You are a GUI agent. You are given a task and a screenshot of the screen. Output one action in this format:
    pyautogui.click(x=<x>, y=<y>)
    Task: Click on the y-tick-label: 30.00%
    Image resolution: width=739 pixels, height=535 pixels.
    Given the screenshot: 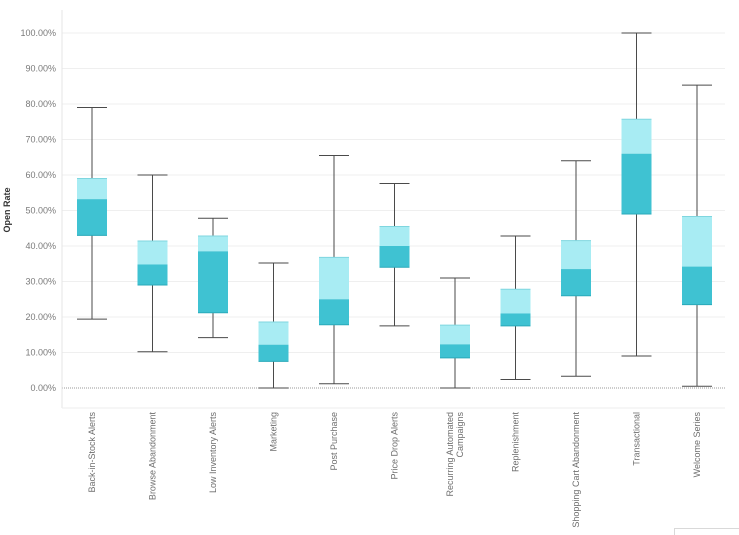 What is the action you would take?
    pyautogui.click(x=40, y=282)
    